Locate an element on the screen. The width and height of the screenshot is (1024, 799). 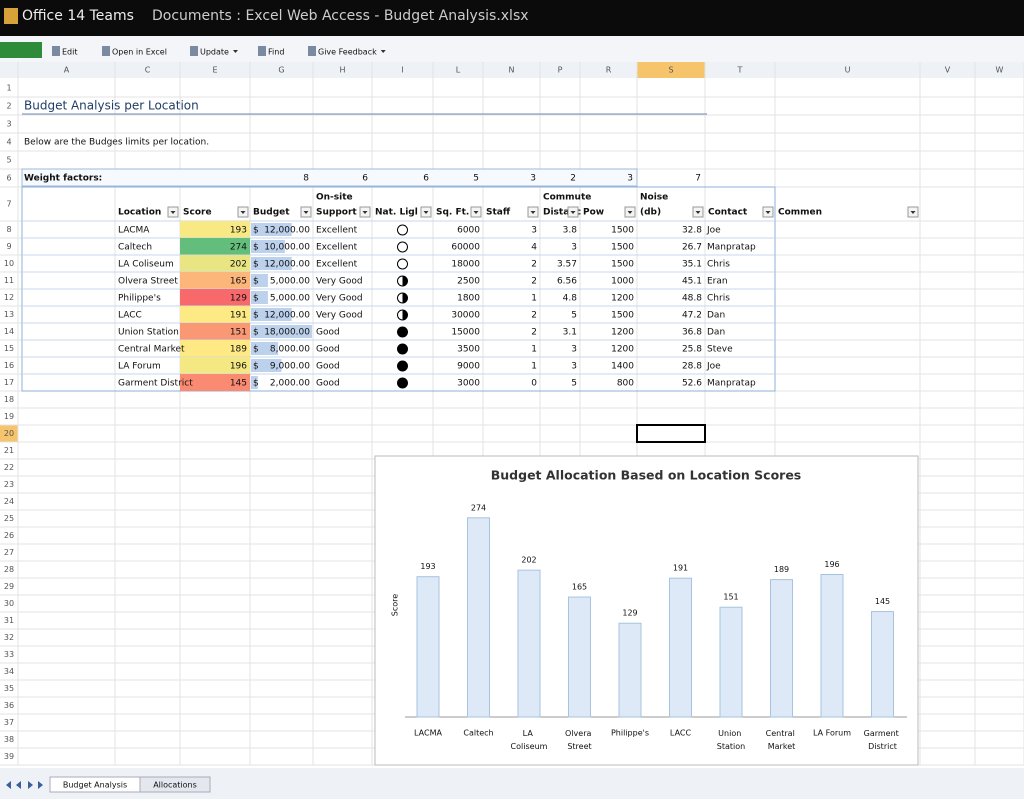
row-number: 24 is located at coordinates (9, 501).